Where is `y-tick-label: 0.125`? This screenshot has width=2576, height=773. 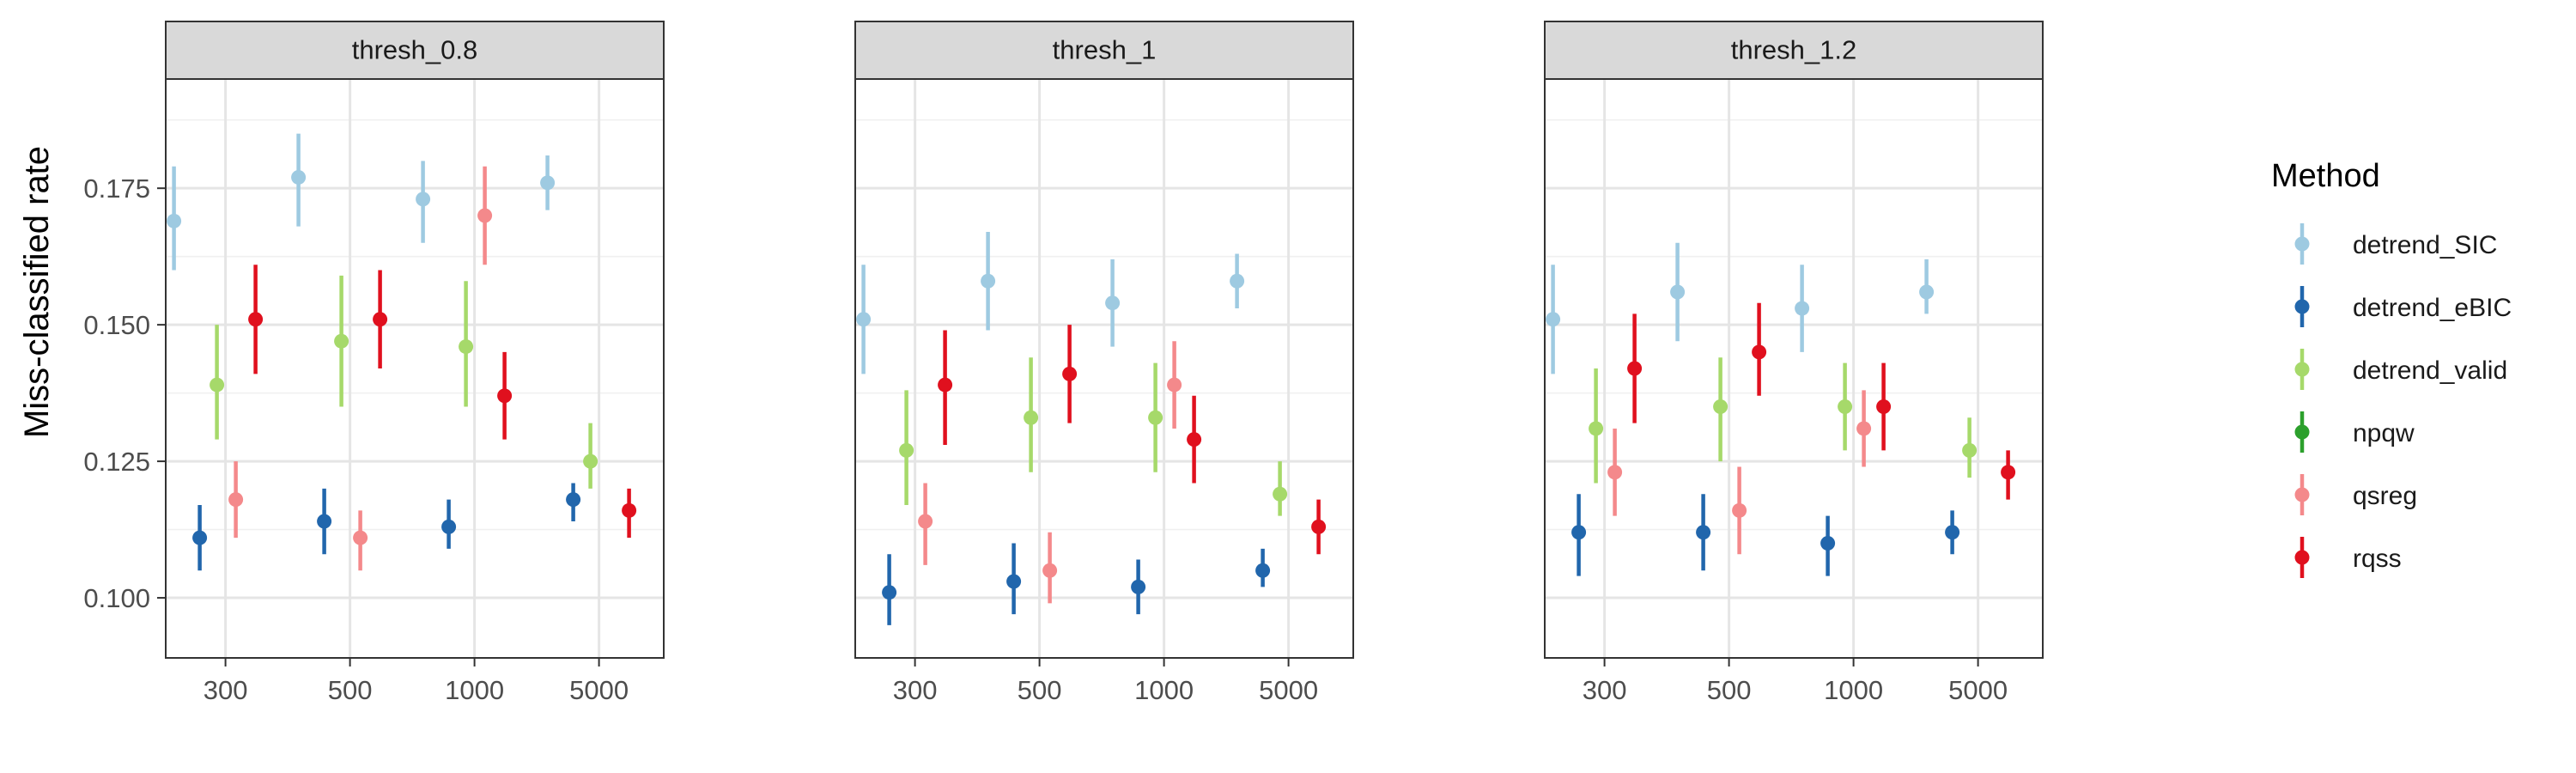
y-tick-label: 0.125 is located at coordinates (117, 462).